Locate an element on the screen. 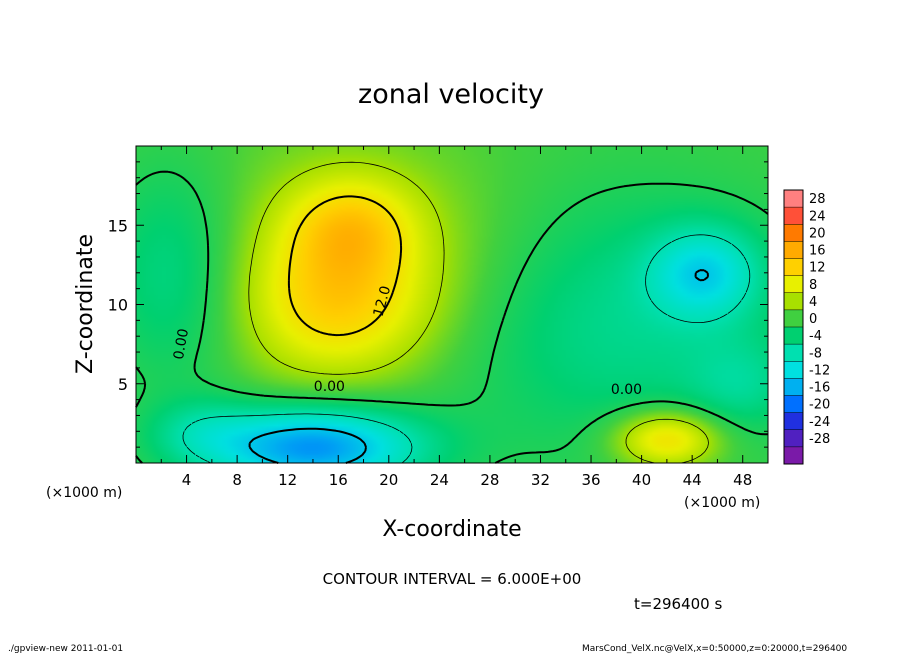 This screenshot has width=904, height=654. colorbar-label: -4 is located at coordinates (815, 336).